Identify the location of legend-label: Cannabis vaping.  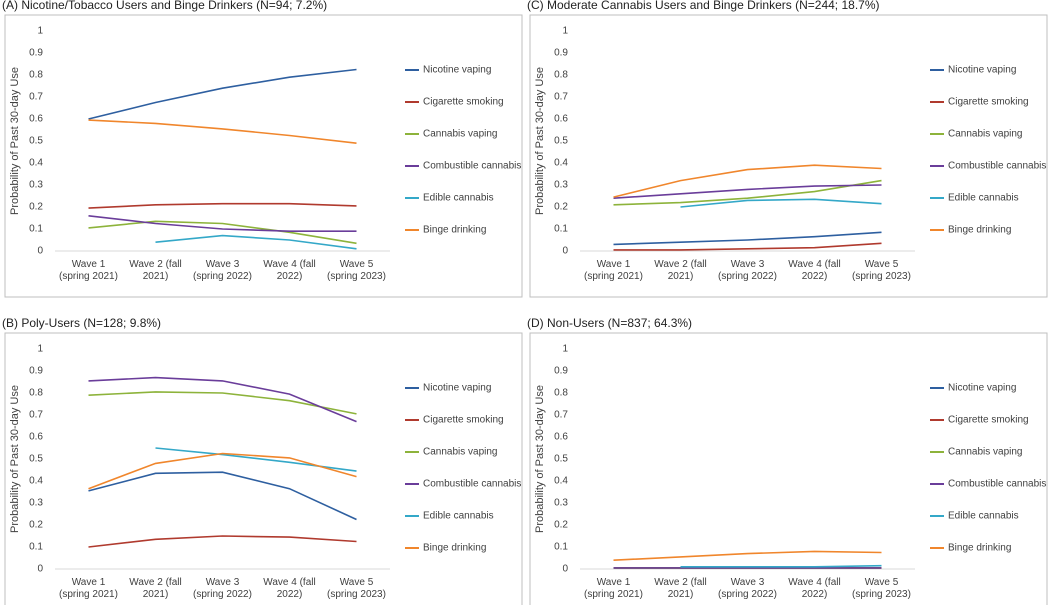
(460, 134).